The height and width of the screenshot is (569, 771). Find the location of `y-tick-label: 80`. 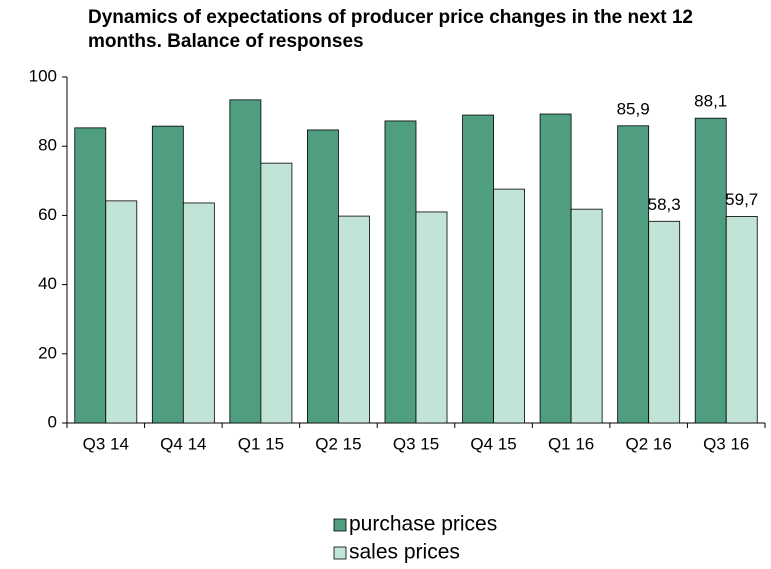

y-tick-label: 80 is located at coordinates (47, 145).